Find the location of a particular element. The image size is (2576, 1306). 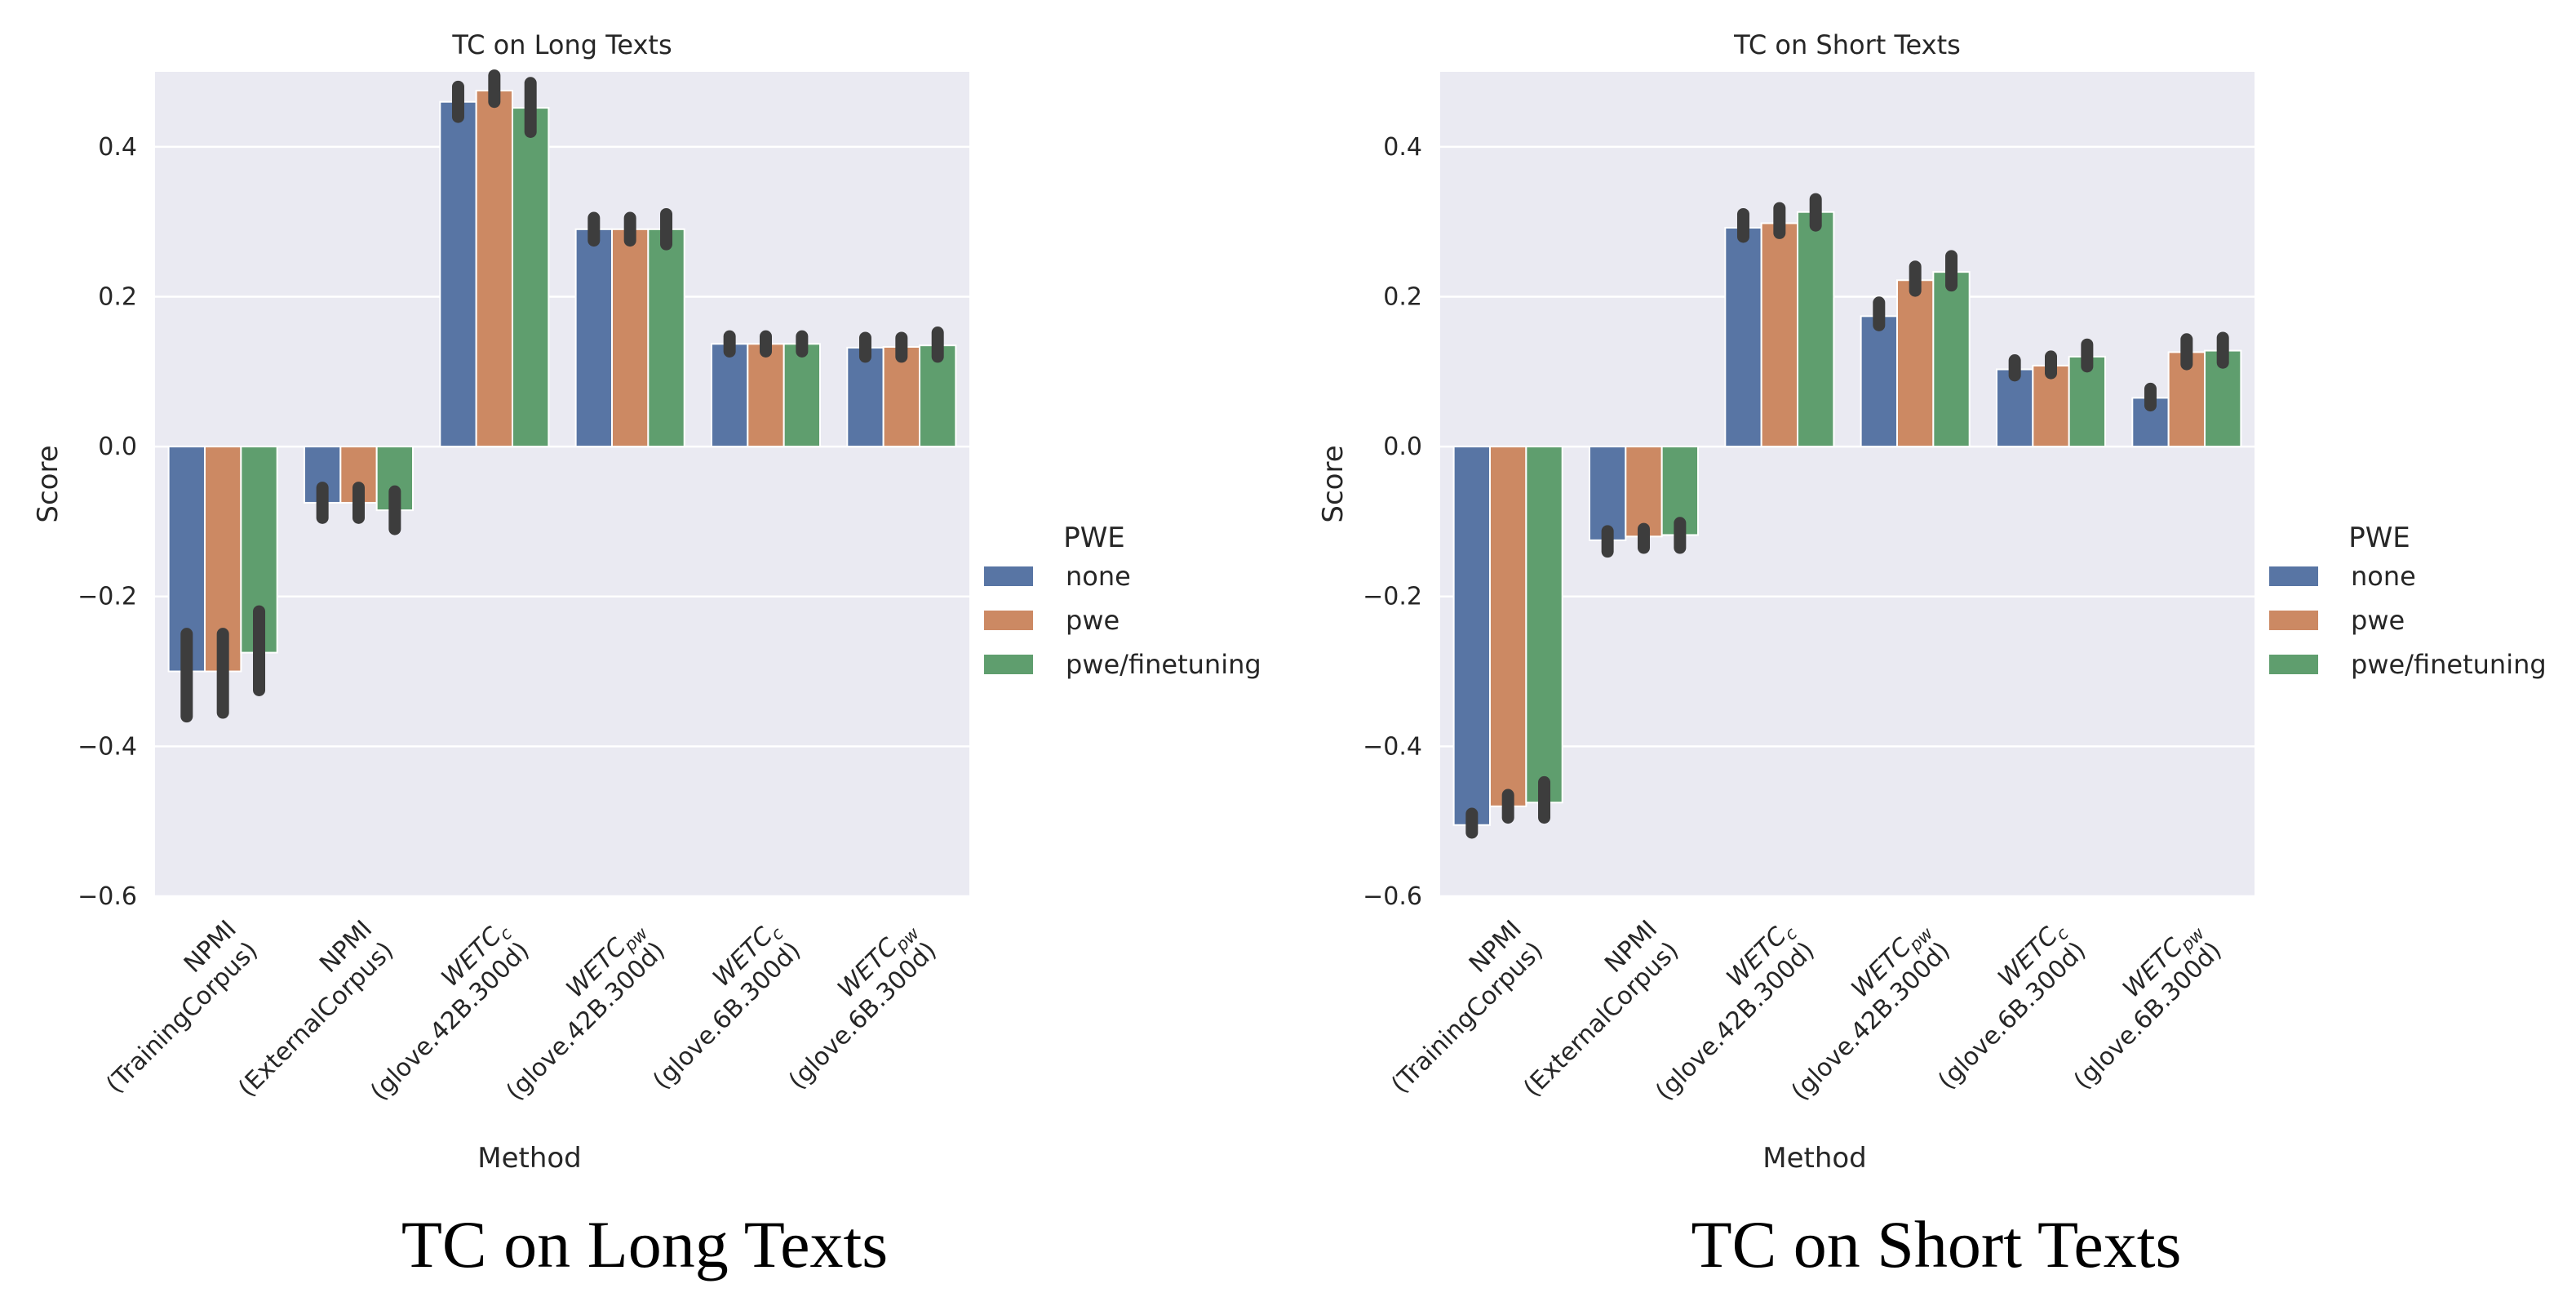

caption-short-texts: TC on Short Texts is located at coordinates (1936, 1244).